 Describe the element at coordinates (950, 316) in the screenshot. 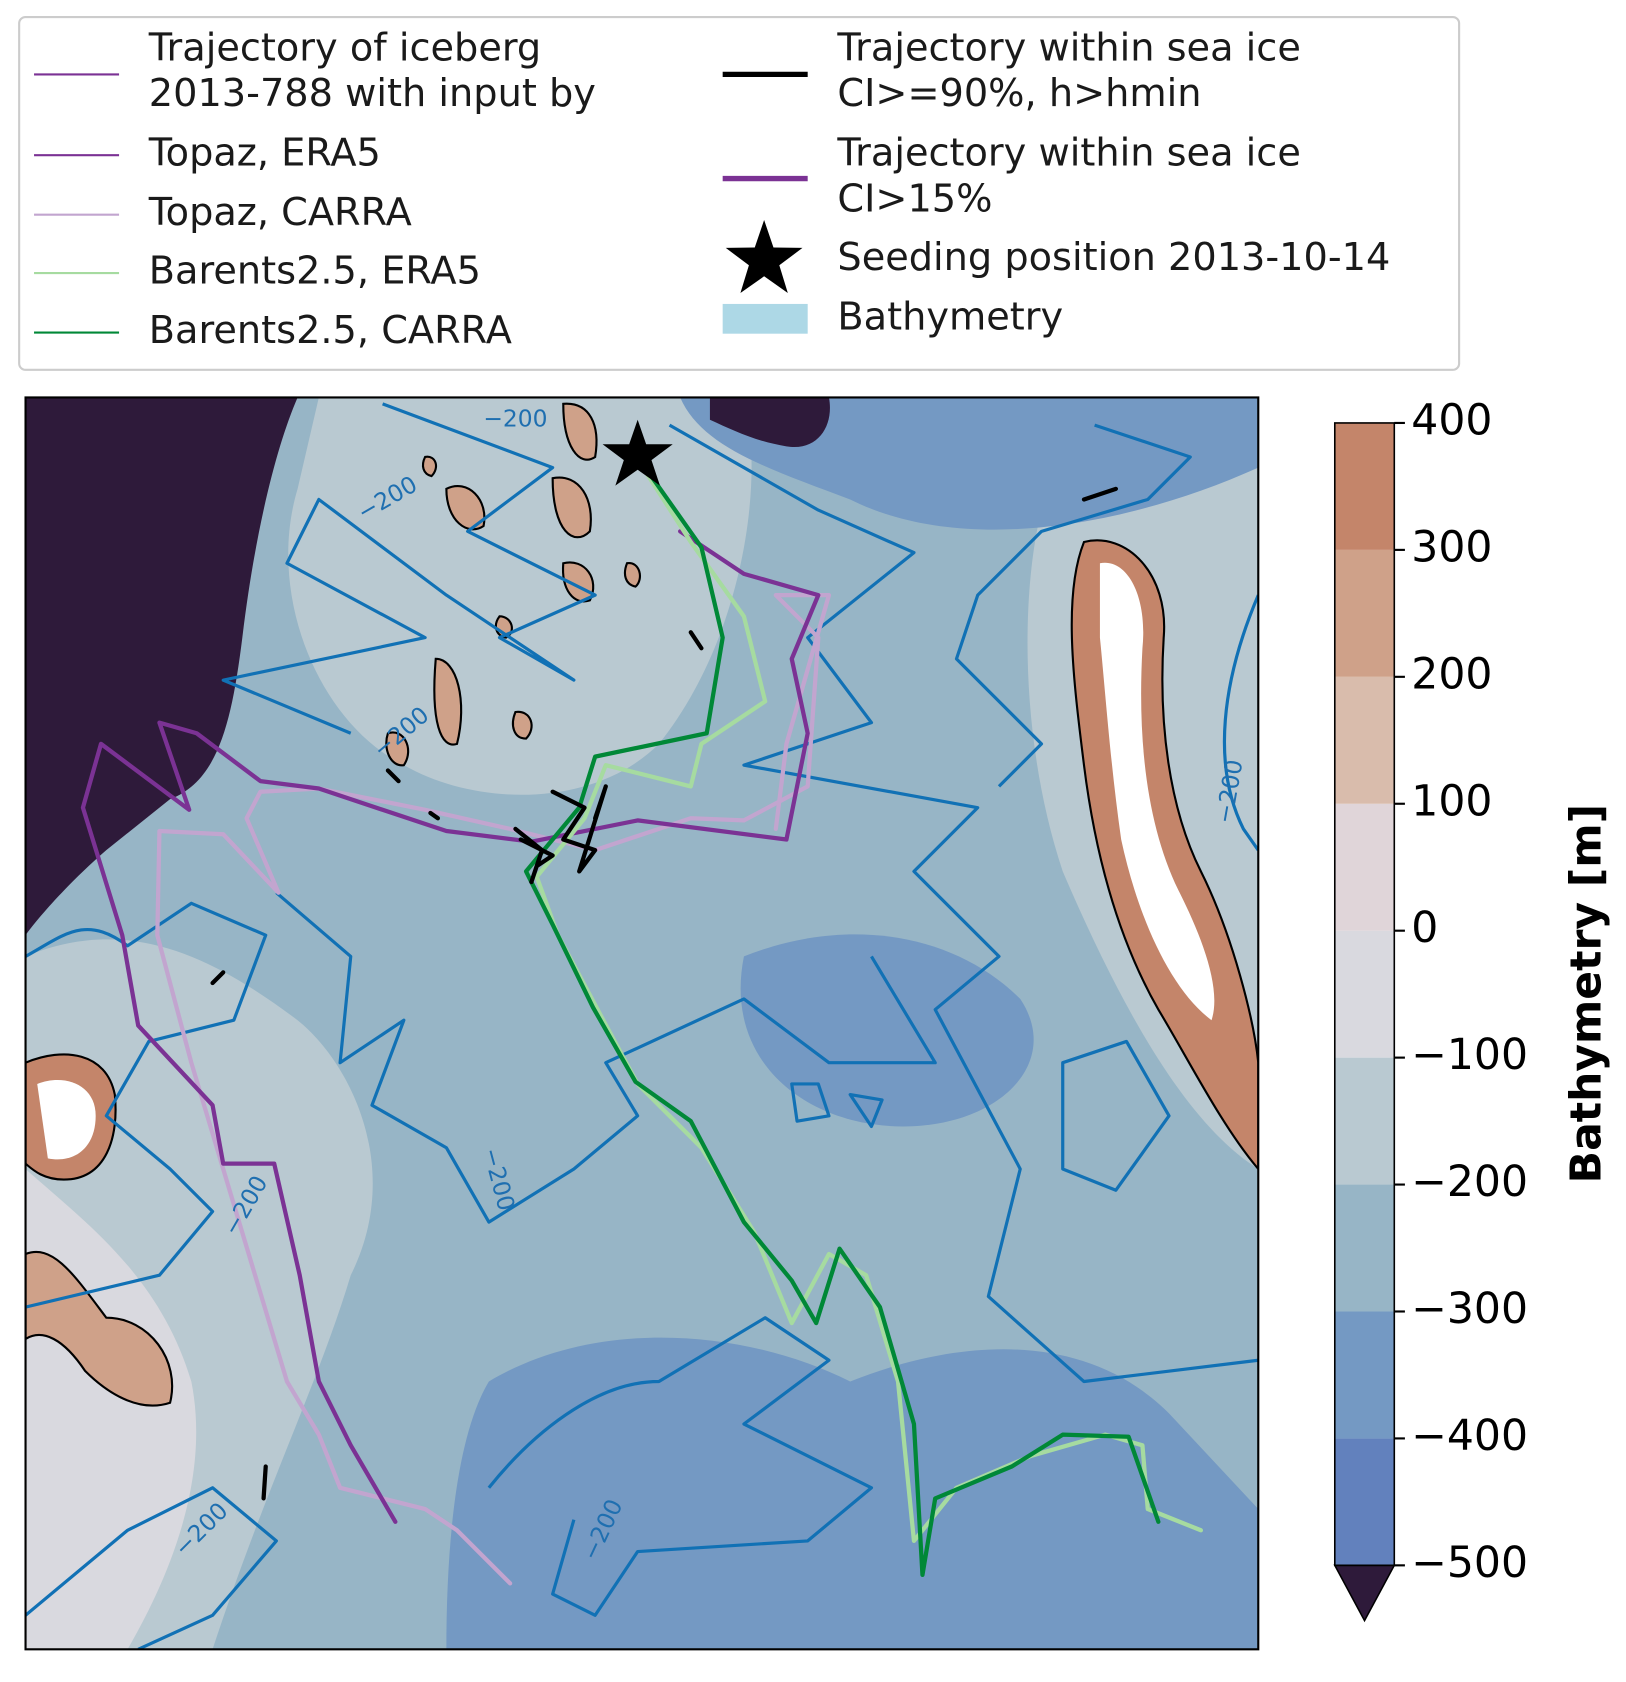

I see `legend-label: Bathymetry` at that location.